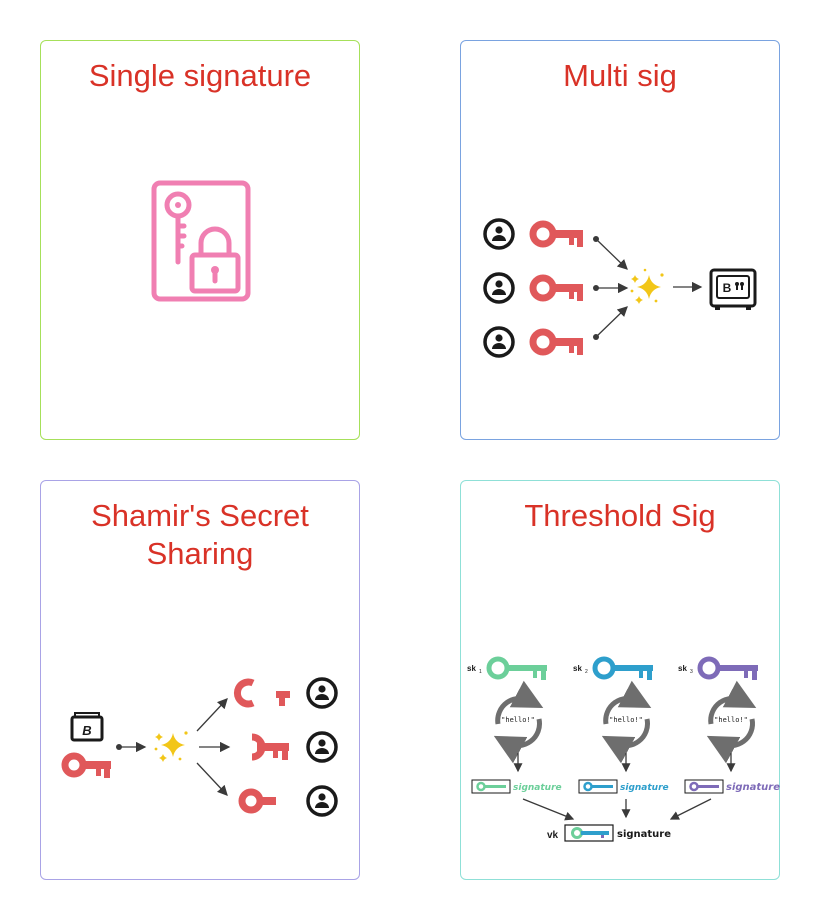  I want to click on shamir-arrow-in, so click(131, 747).